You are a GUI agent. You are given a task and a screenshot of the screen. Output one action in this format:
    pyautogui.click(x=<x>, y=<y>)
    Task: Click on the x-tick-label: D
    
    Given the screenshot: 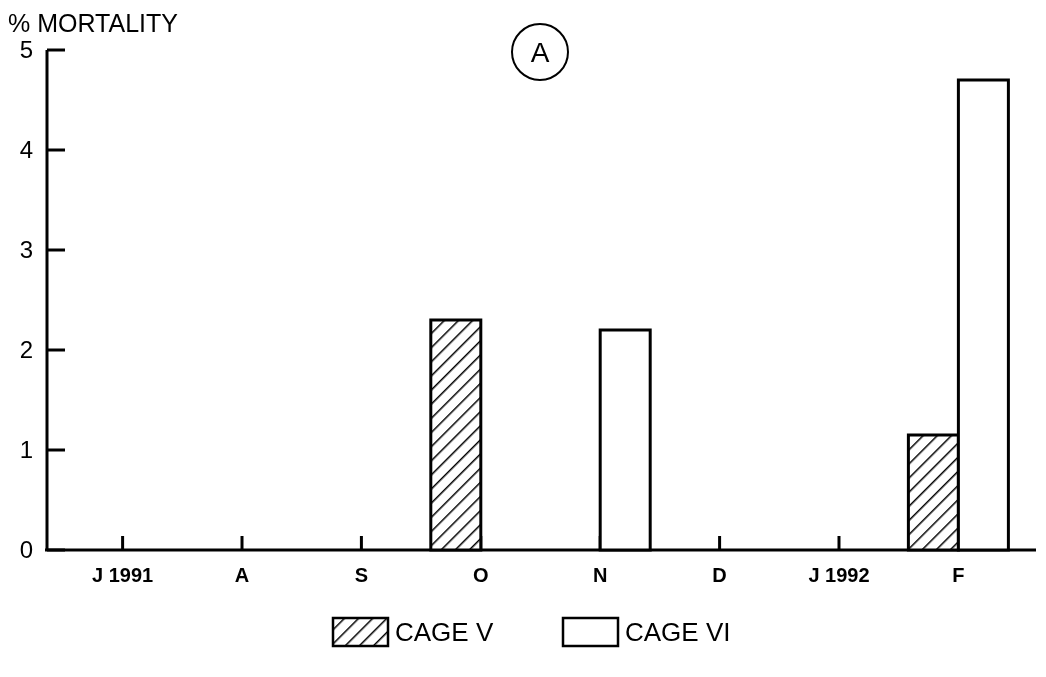 What is the action you would take?
    pyautogui.click(x=719, y=575)
    